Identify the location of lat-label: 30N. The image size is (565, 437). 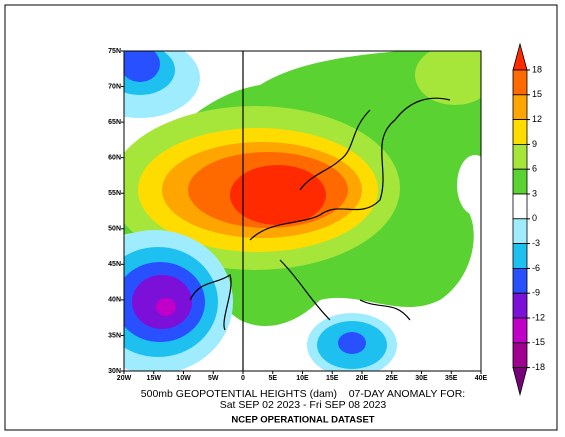
(114, 371).